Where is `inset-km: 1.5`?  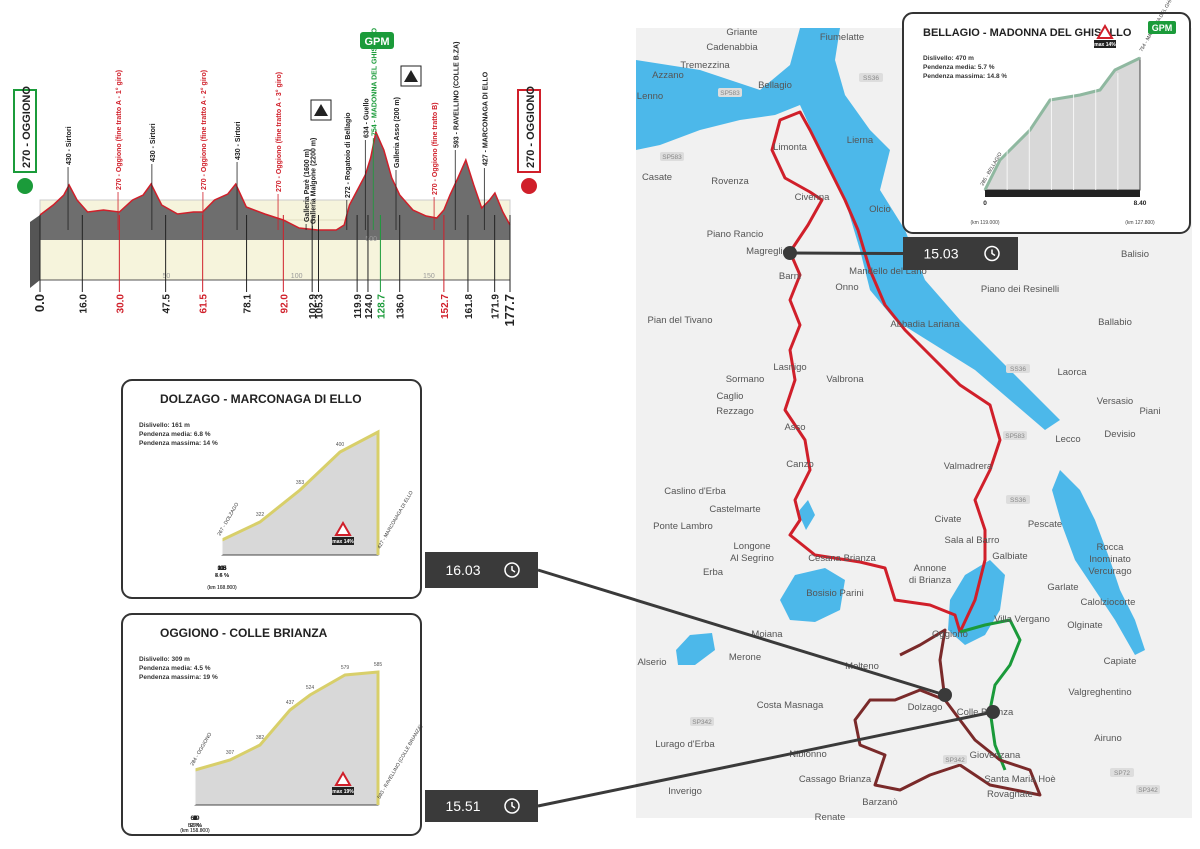 inset-km: 1.5 is located at coordinates (221, 568).